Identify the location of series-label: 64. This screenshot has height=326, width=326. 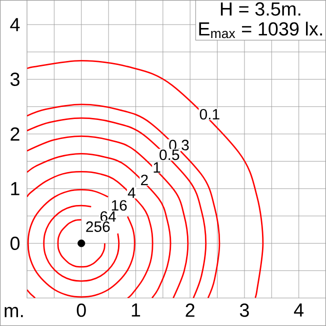
(108, 216).